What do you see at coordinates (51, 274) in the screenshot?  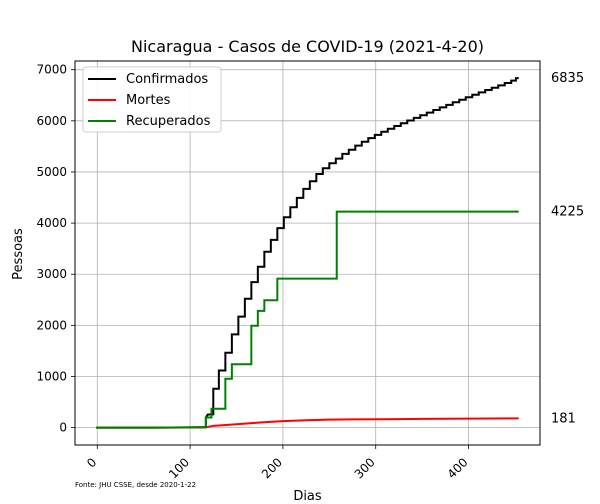 I see `y-tick-label: 3000` at bounding box center [51, 274].